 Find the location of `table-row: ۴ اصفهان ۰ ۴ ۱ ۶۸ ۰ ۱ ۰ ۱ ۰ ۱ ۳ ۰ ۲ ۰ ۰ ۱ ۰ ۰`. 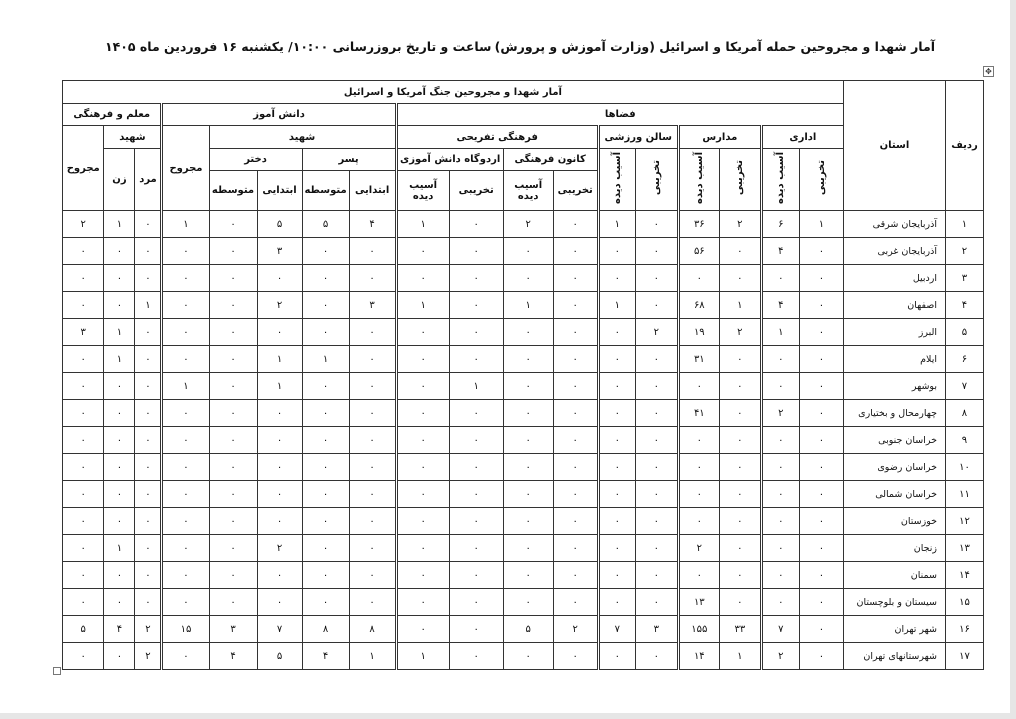

table-row: ۴ اصفهان ۰ ۴ ۱ ۶۸ ۰ ۱ ۰ ۱ ۰ ۱ ۳ ۰ ۲ ۰ ۰ ۱ ۰ ۰ is located at coordinates (523, 305).